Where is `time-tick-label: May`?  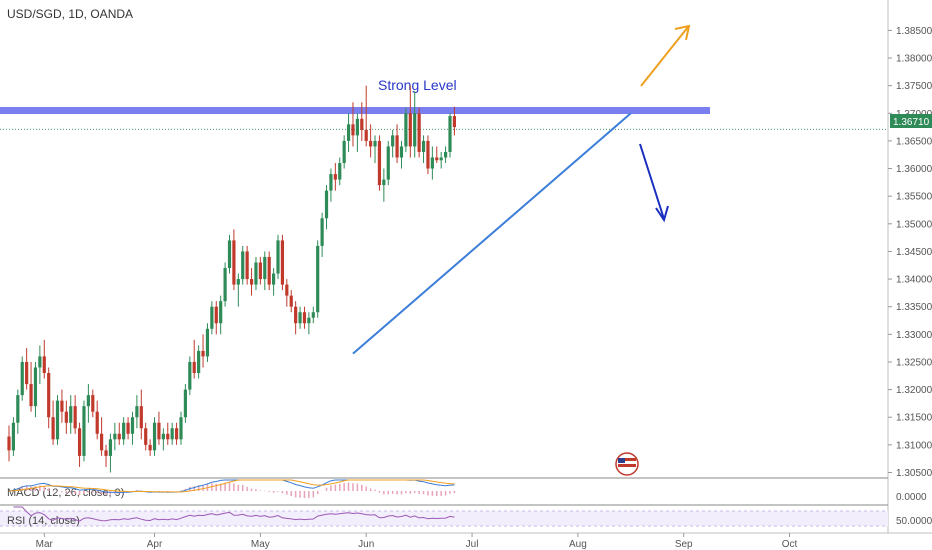
time-tick-label: May is located at coordinates (260, 544).